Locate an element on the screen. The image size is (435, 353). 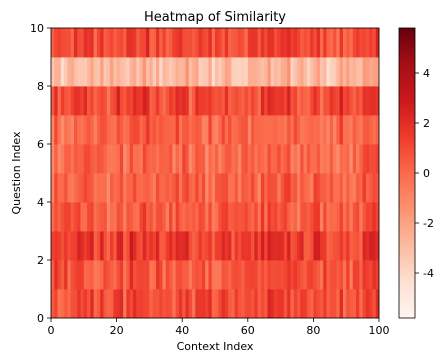
colorbar-tick-label: -2 is located at coordinates (428, 223).